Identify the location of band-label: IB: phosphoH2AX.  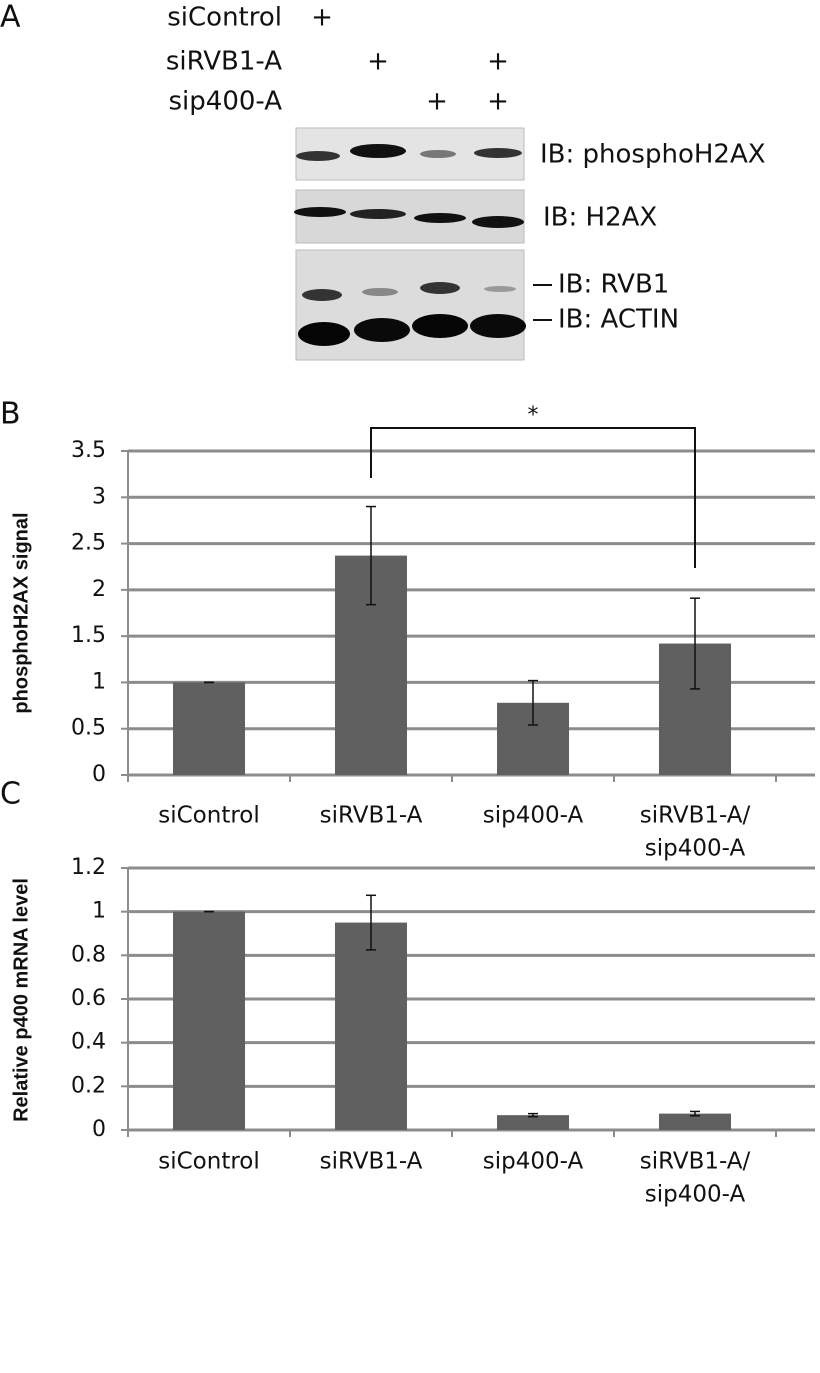
(653, 155).